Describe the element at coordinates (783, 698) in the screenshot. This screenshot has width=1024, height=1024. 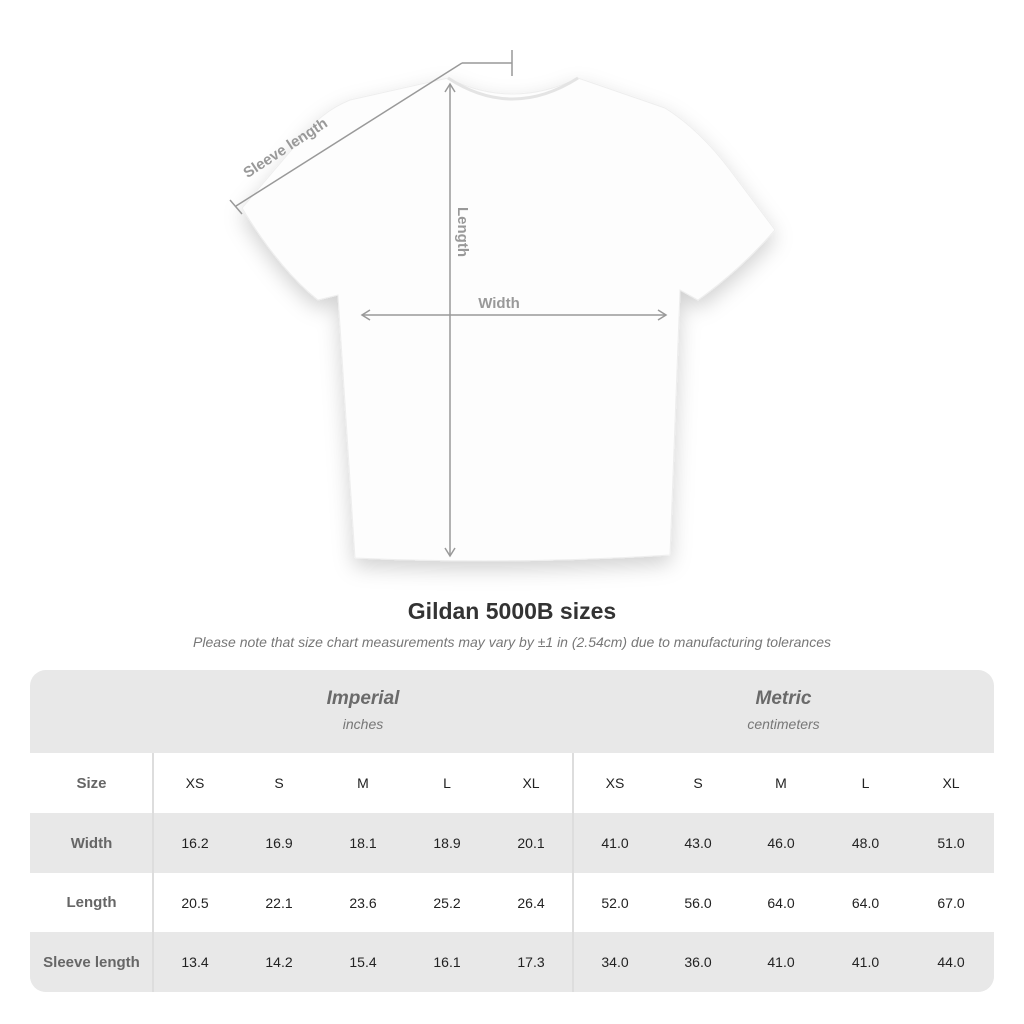
I see `metric-label: Metric` at that location.